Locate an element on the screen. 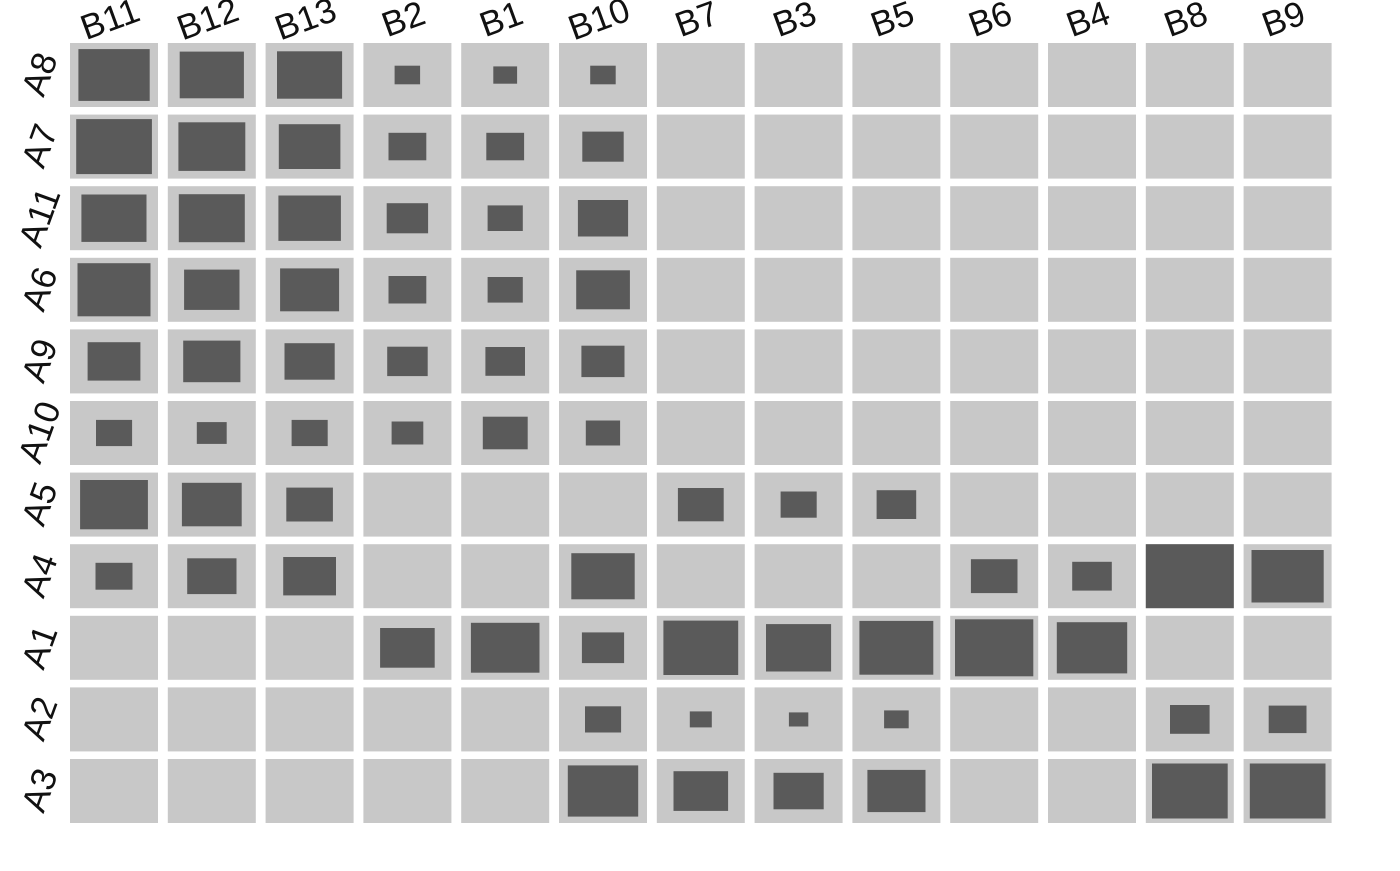 The height and width of the screenshot is (871, 1400). heatmap-mark-A5-B11 is located at coordinates (114, 505).